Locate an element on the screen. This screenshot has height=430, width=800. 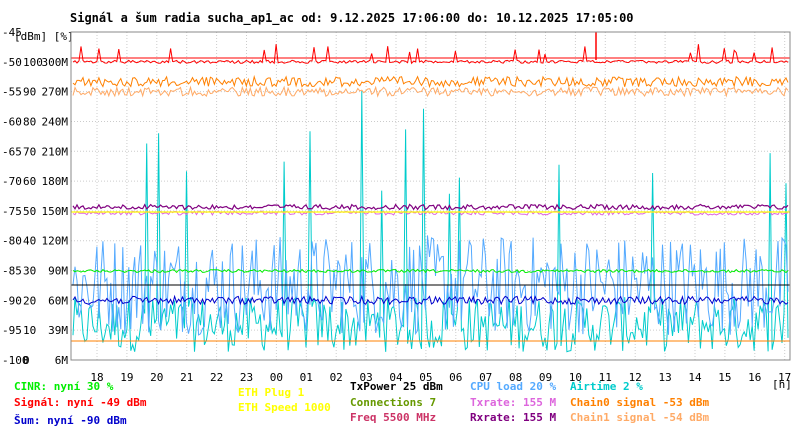
x-tick-label: 21 is located at coordinates (186, 377).